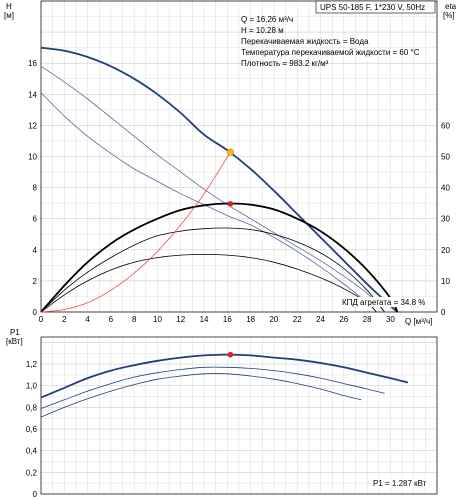 The height and width of the screenshot is (500, 469). What do you see at coordinates (32, 451) in the screenshot?
I see `p1-tick-label: 0,4` at bounding box center [32, 451].